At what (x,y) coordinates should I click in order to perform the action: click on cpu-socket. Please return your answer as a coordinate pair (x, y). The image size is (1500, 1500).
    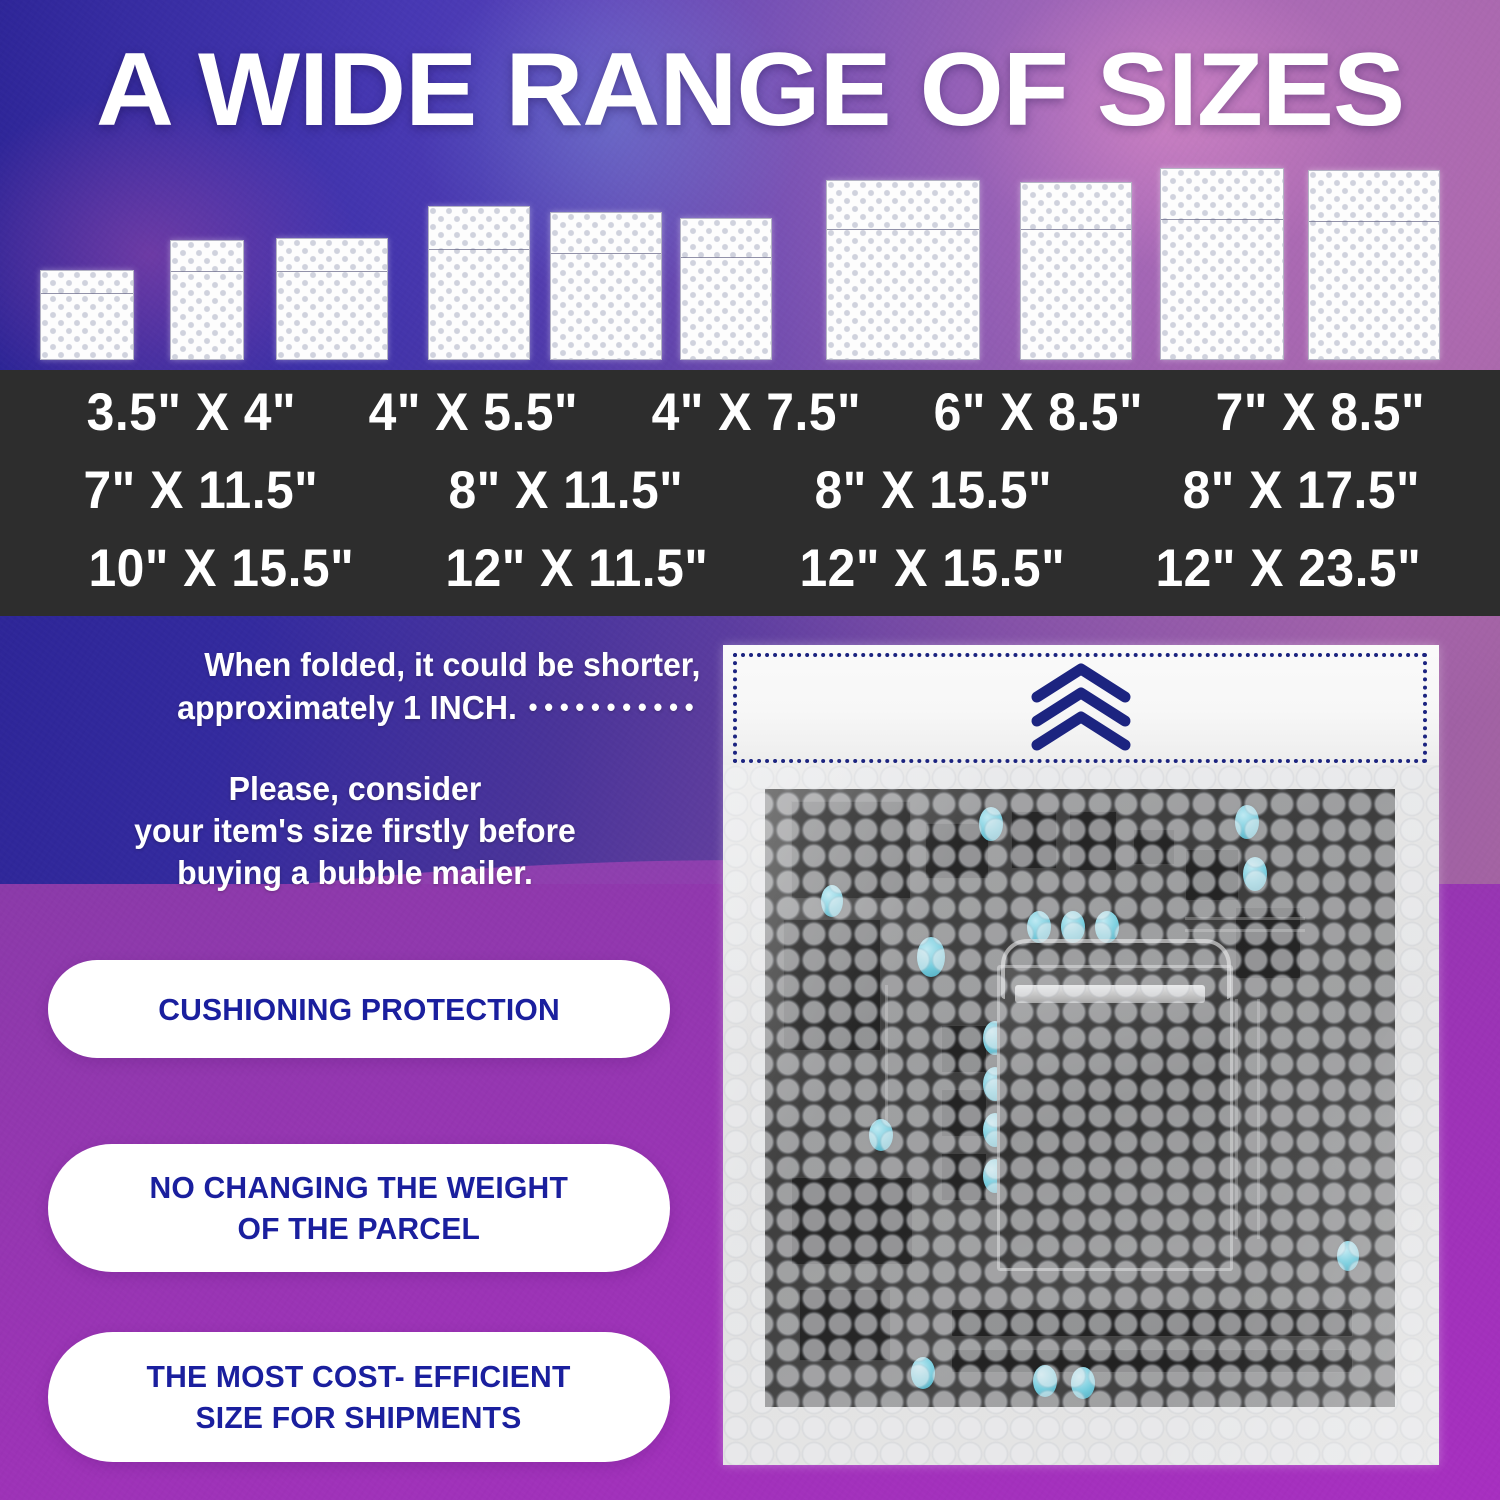
    Looking at the image, I should click on (1115, 1118).